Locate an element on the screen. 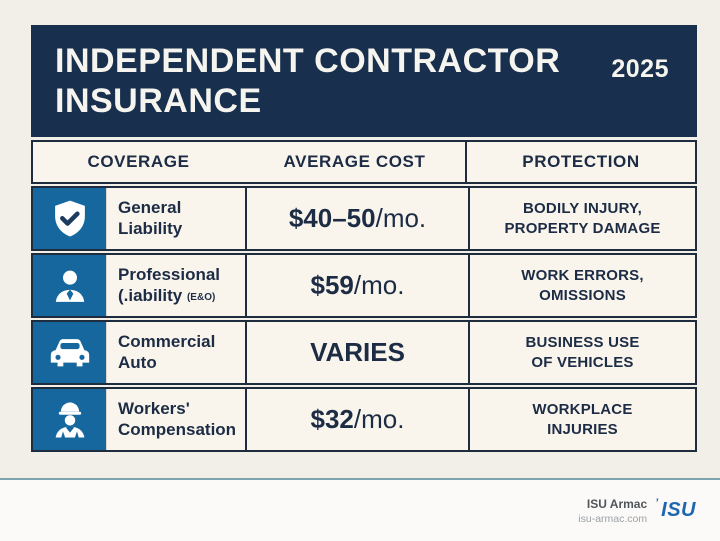  protection-line1: BODILY INJURY, is located at coordinates (582, 208).